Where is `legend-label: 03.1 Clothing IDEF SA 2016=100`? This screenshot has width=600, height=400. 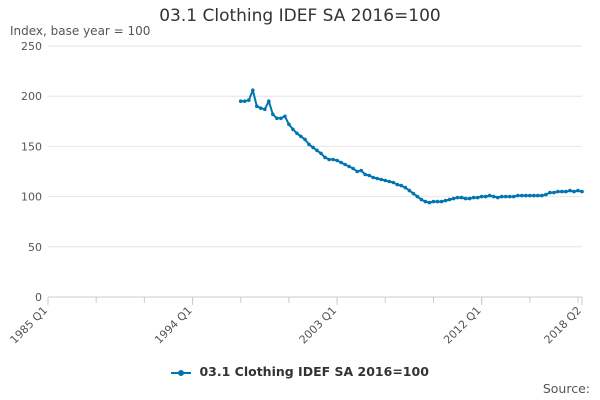 legend-label: 03.1 Clothing IDEF SA 2016=100 is located at coordinates (314, 371).